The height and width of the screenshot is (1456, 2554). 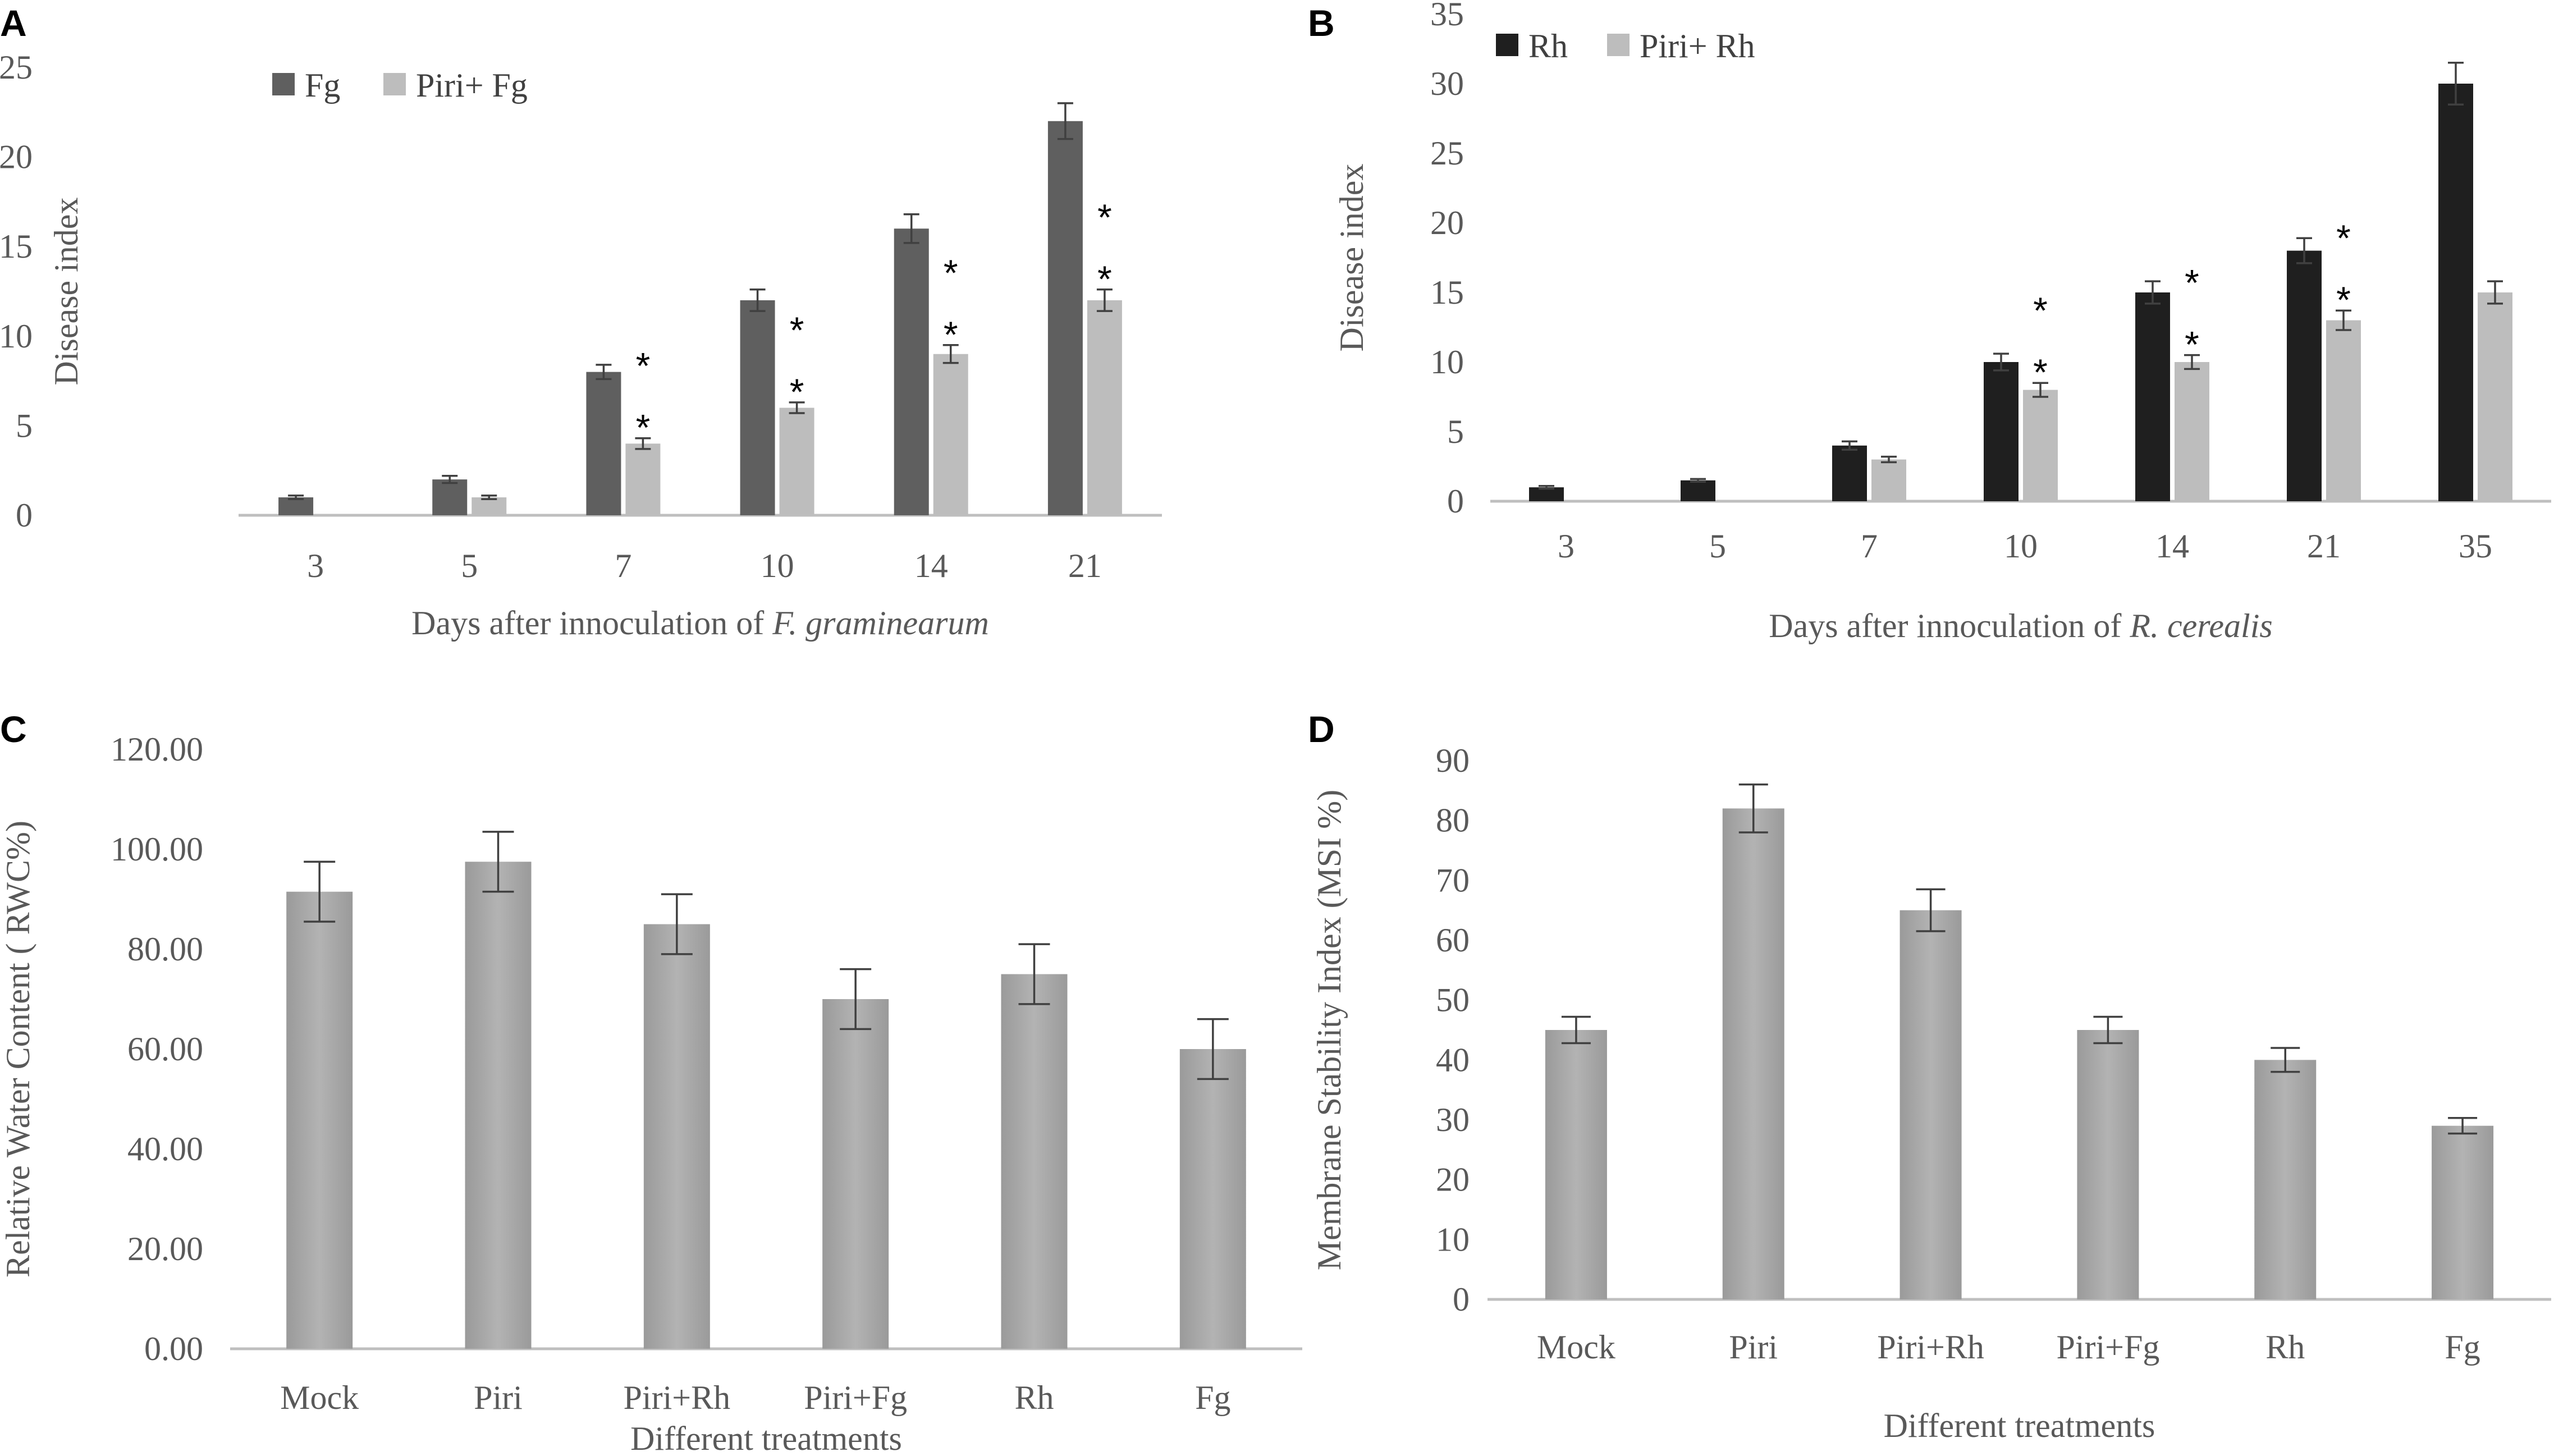 What do you see at coordinates (16, 247) in the screenshot?
I see `y-tick-label: 15` at bounding box center [16, 247].